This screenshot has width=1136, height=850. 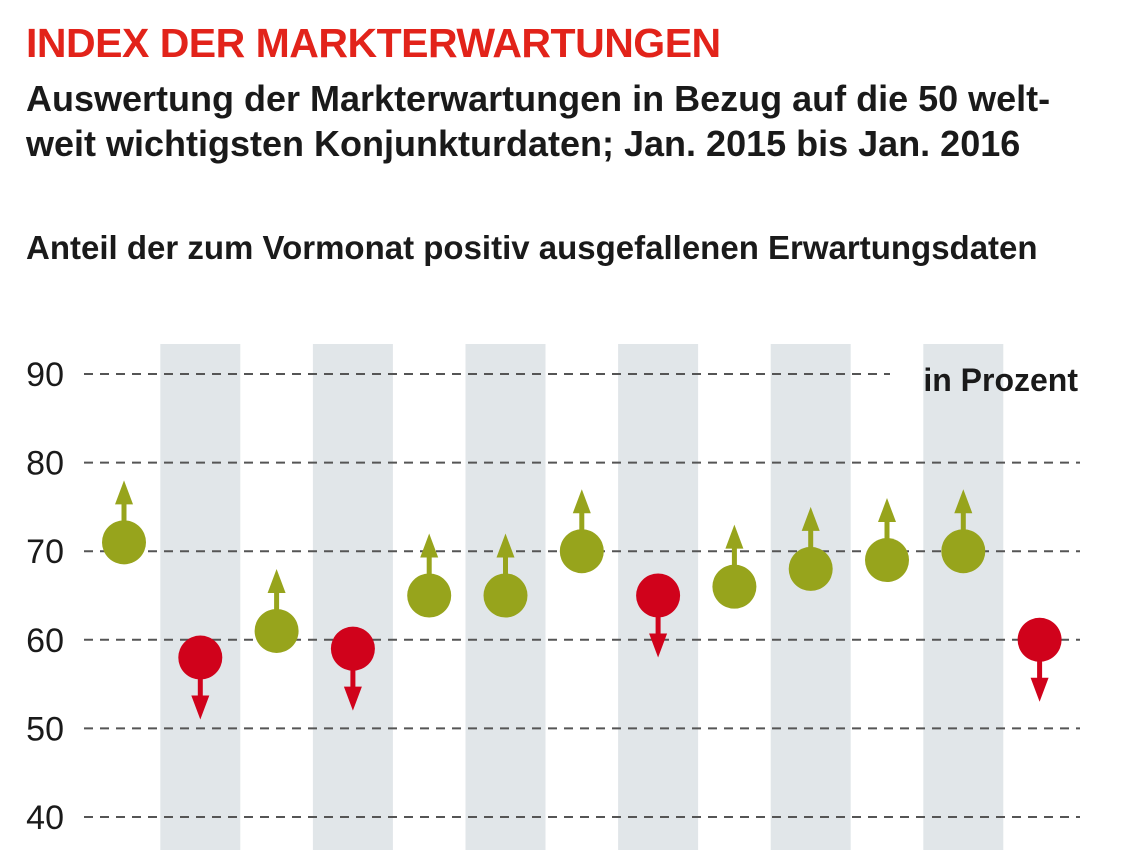 I want to click on y-tick-label: 50, so click(x=45, y=729).